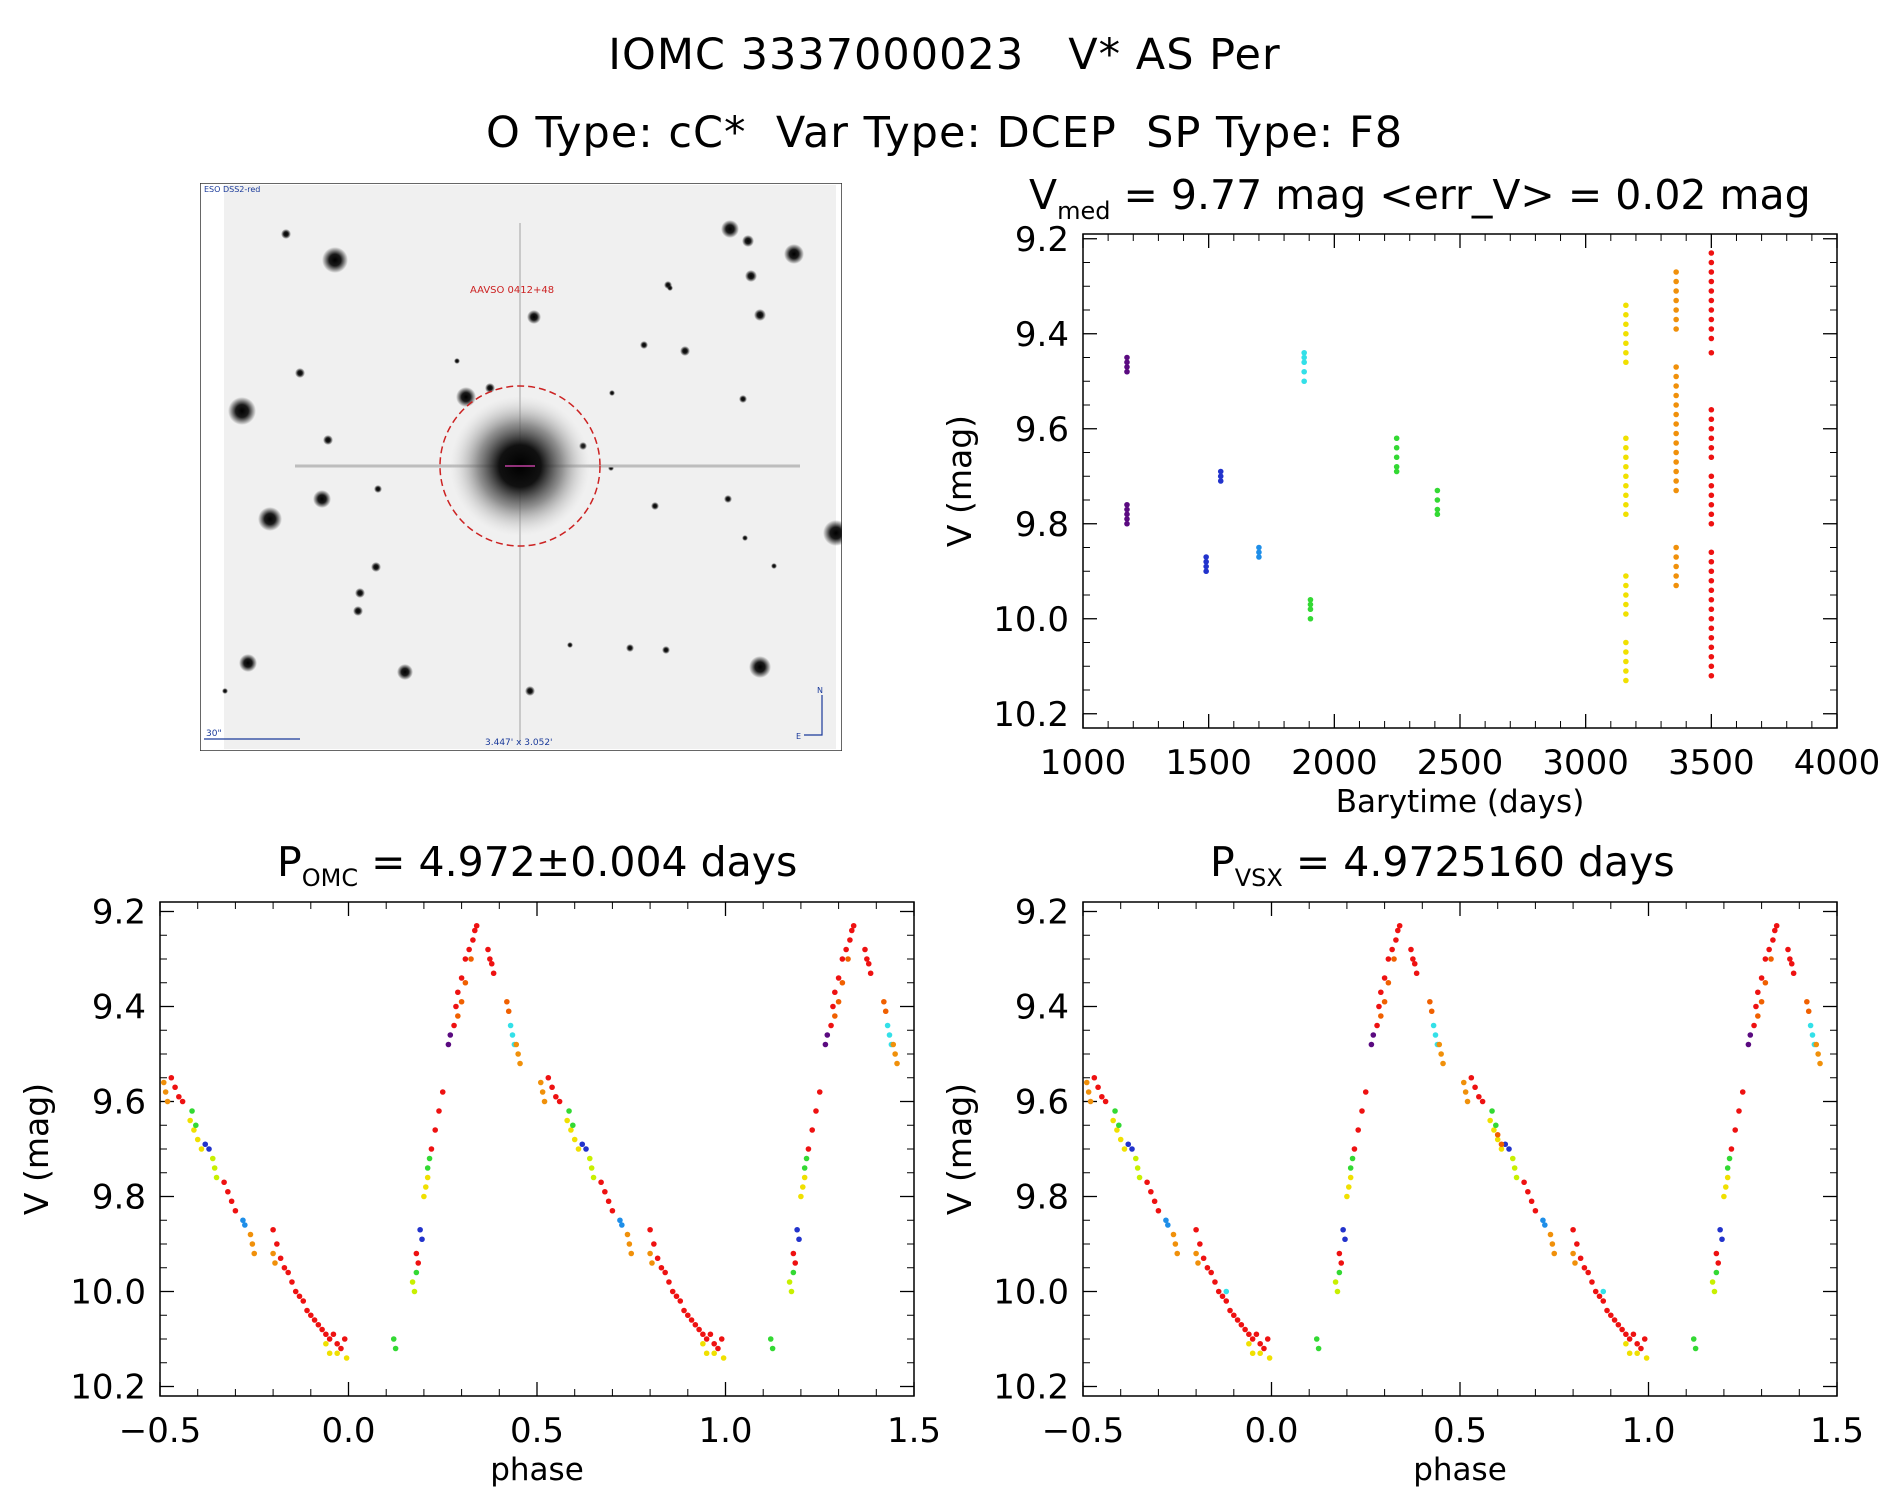 This screenshot has width=1889, height=1494. What do you see at coordinates (577, 862) in the screenshot?
I see `phase-omc-title-rest: = 4.972±0.004 days` at bounding box center [577, 862].